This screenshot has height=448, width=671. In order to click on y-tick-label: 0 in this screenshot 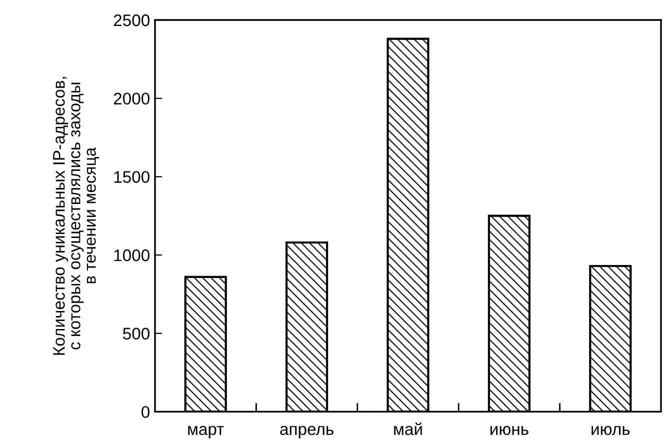, I will do `click(146, 412)`.